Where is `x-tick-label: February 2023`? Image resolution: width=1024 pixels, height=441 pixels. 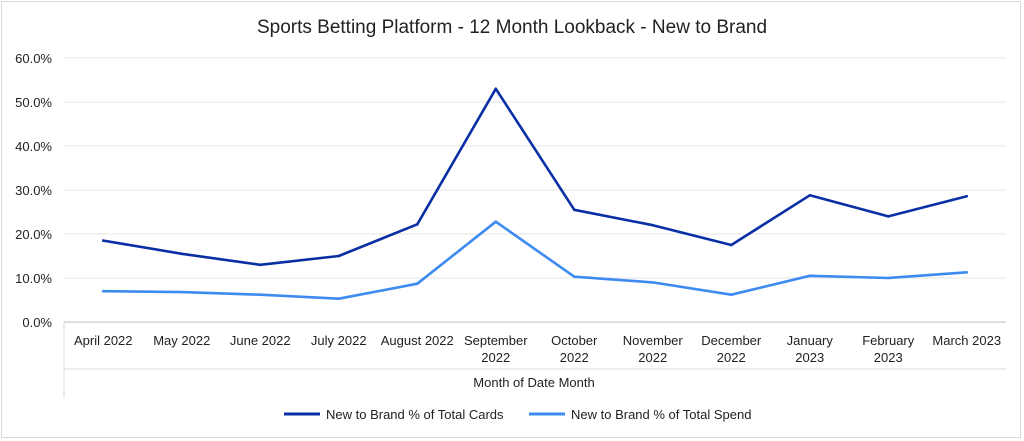
x-tick-label: February 2023 is located at coordinates (888, 349).